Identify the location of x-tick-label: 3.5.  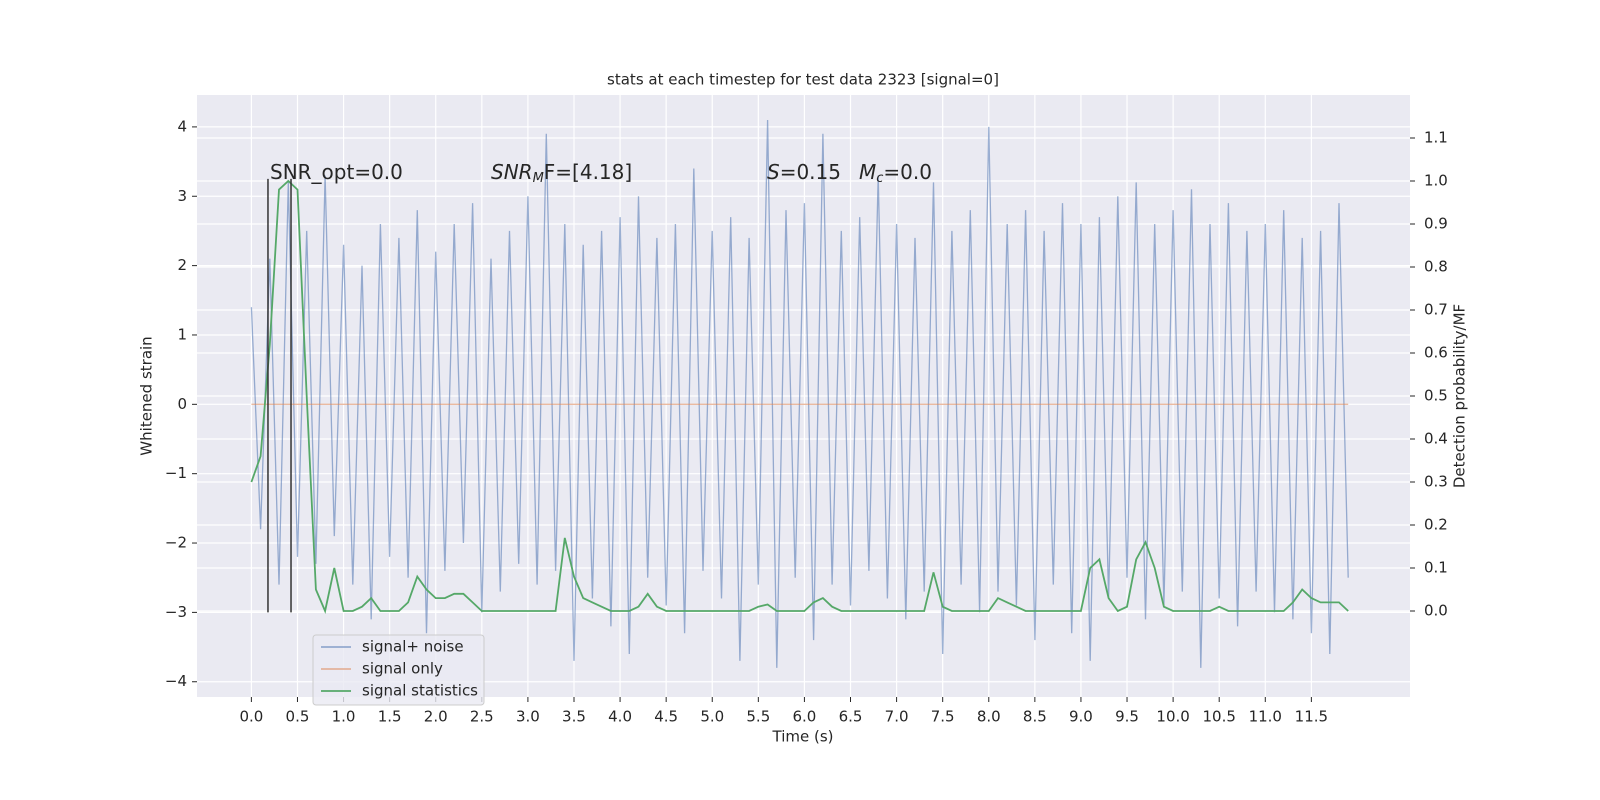
(574, 717).